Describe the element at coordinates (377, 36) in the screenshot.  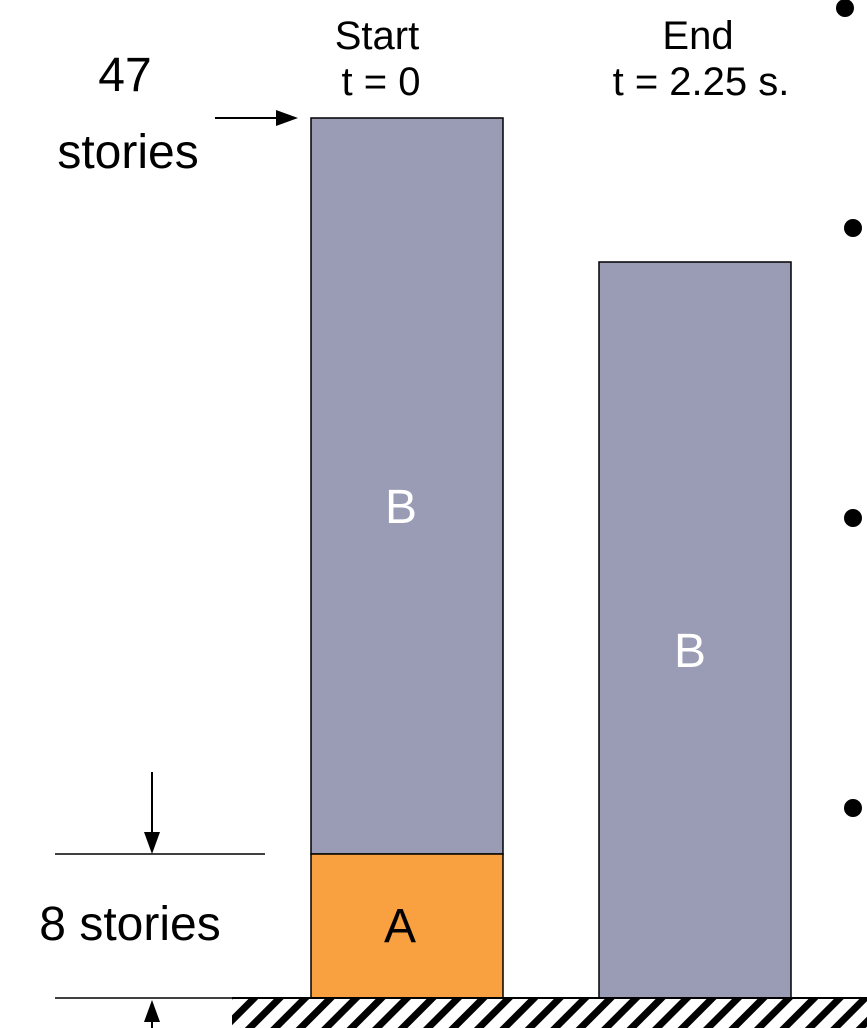
I see `start-column-title: Start` at that location.